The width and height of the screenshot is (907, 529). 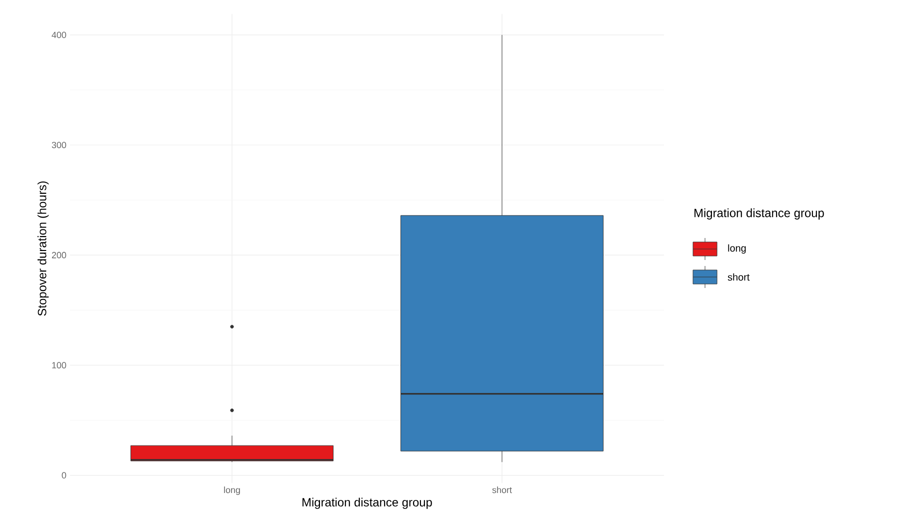 I want to click on y-tick-label: 0, so click(x=64, y=475).